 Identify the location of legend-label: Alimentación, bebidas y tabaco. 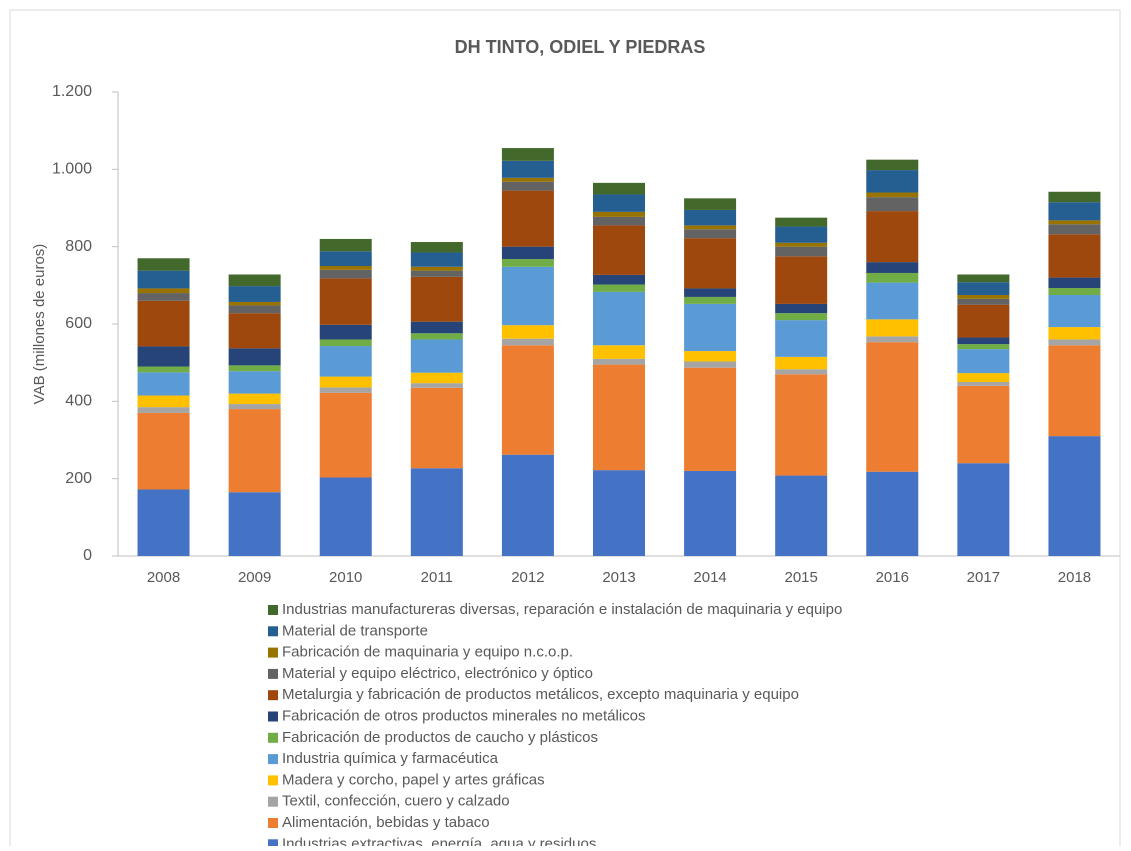
(386, 822).